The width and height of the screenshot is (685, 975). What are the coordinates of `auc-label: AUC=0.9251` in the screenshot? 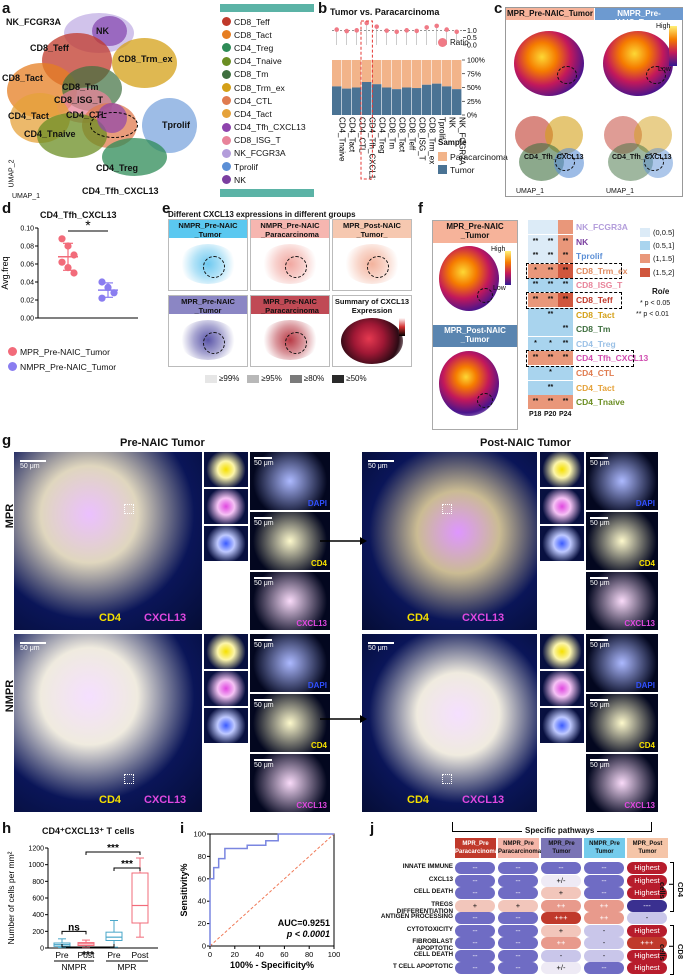 It's located at (304, 923).